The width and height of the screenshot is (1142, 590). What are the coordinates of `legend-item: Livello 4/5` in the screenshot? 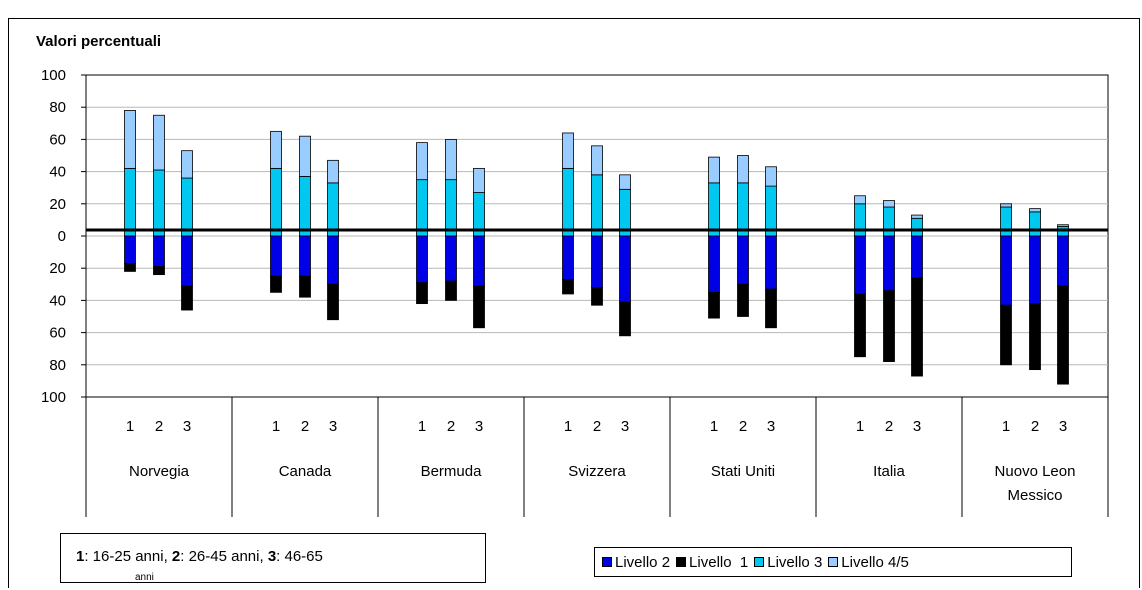 It's located at (868, 562).